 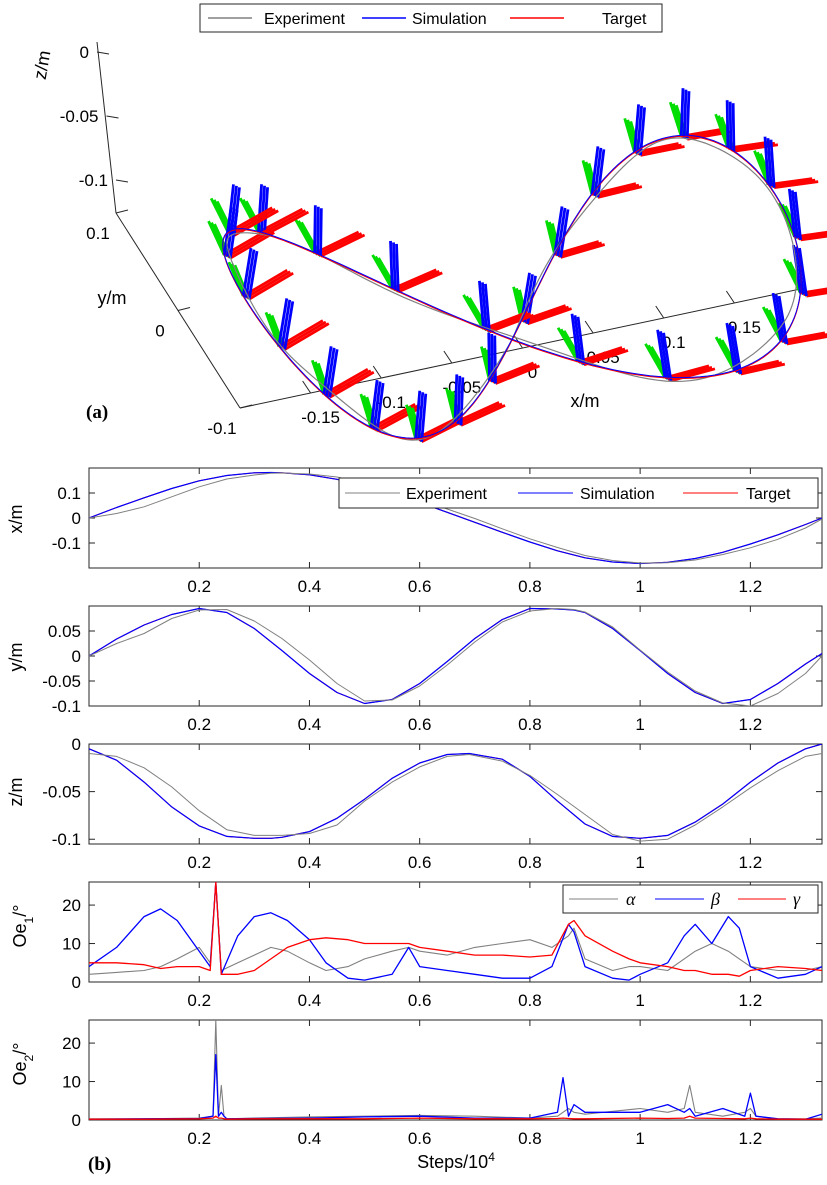 I want to click on legend-x-subplot: Experiment Simulation Target, so click(x=578, y=493).